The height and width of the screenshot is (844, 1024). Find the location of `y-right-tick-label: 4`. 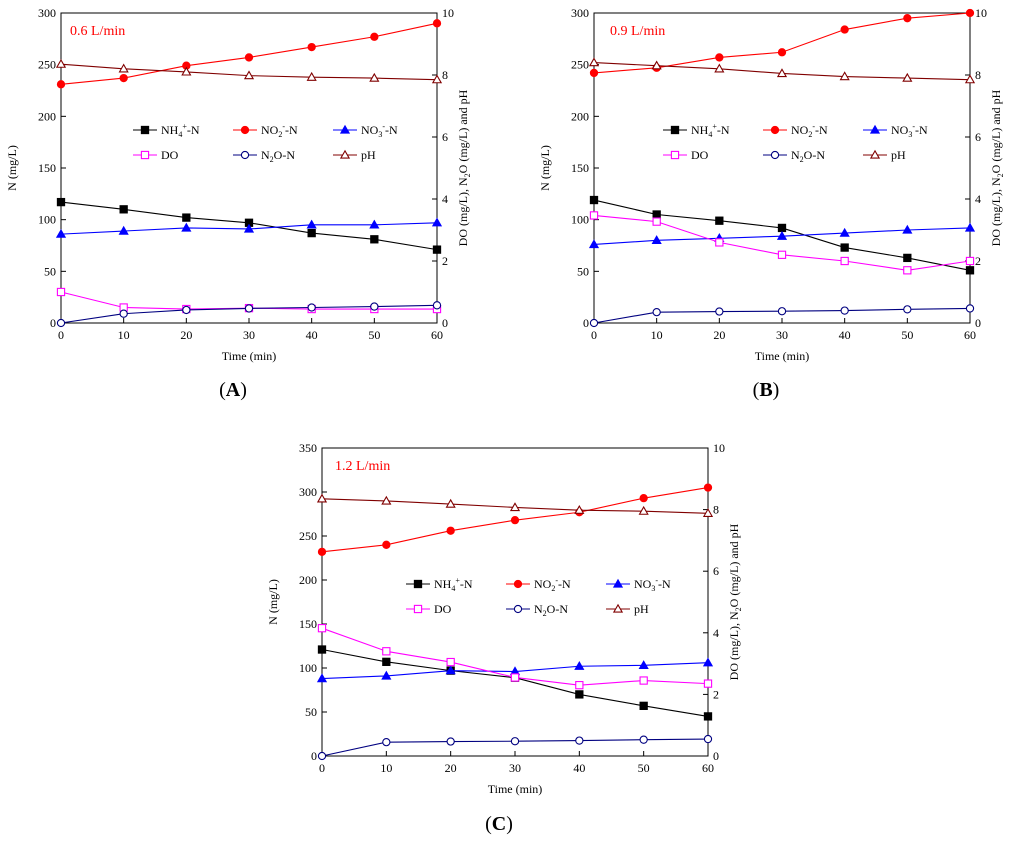

y-right-tick-label: 4 is located at coordinates (978, 199).